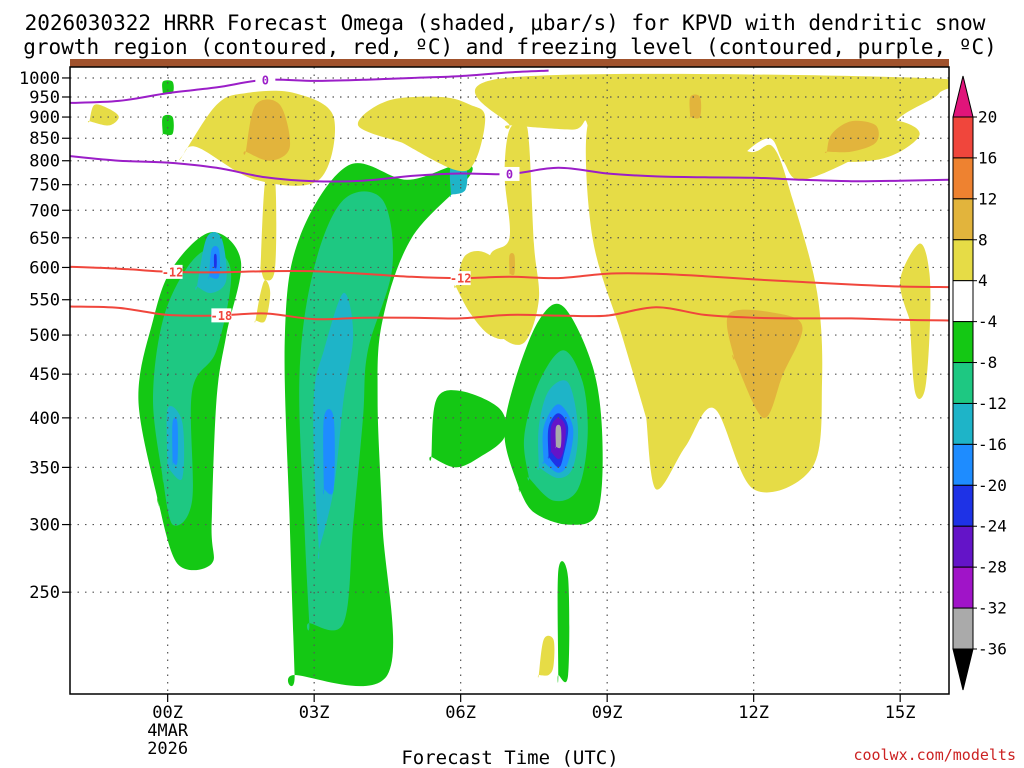  I want to click on colorbar-tick-label: 8, so click(983, 239).